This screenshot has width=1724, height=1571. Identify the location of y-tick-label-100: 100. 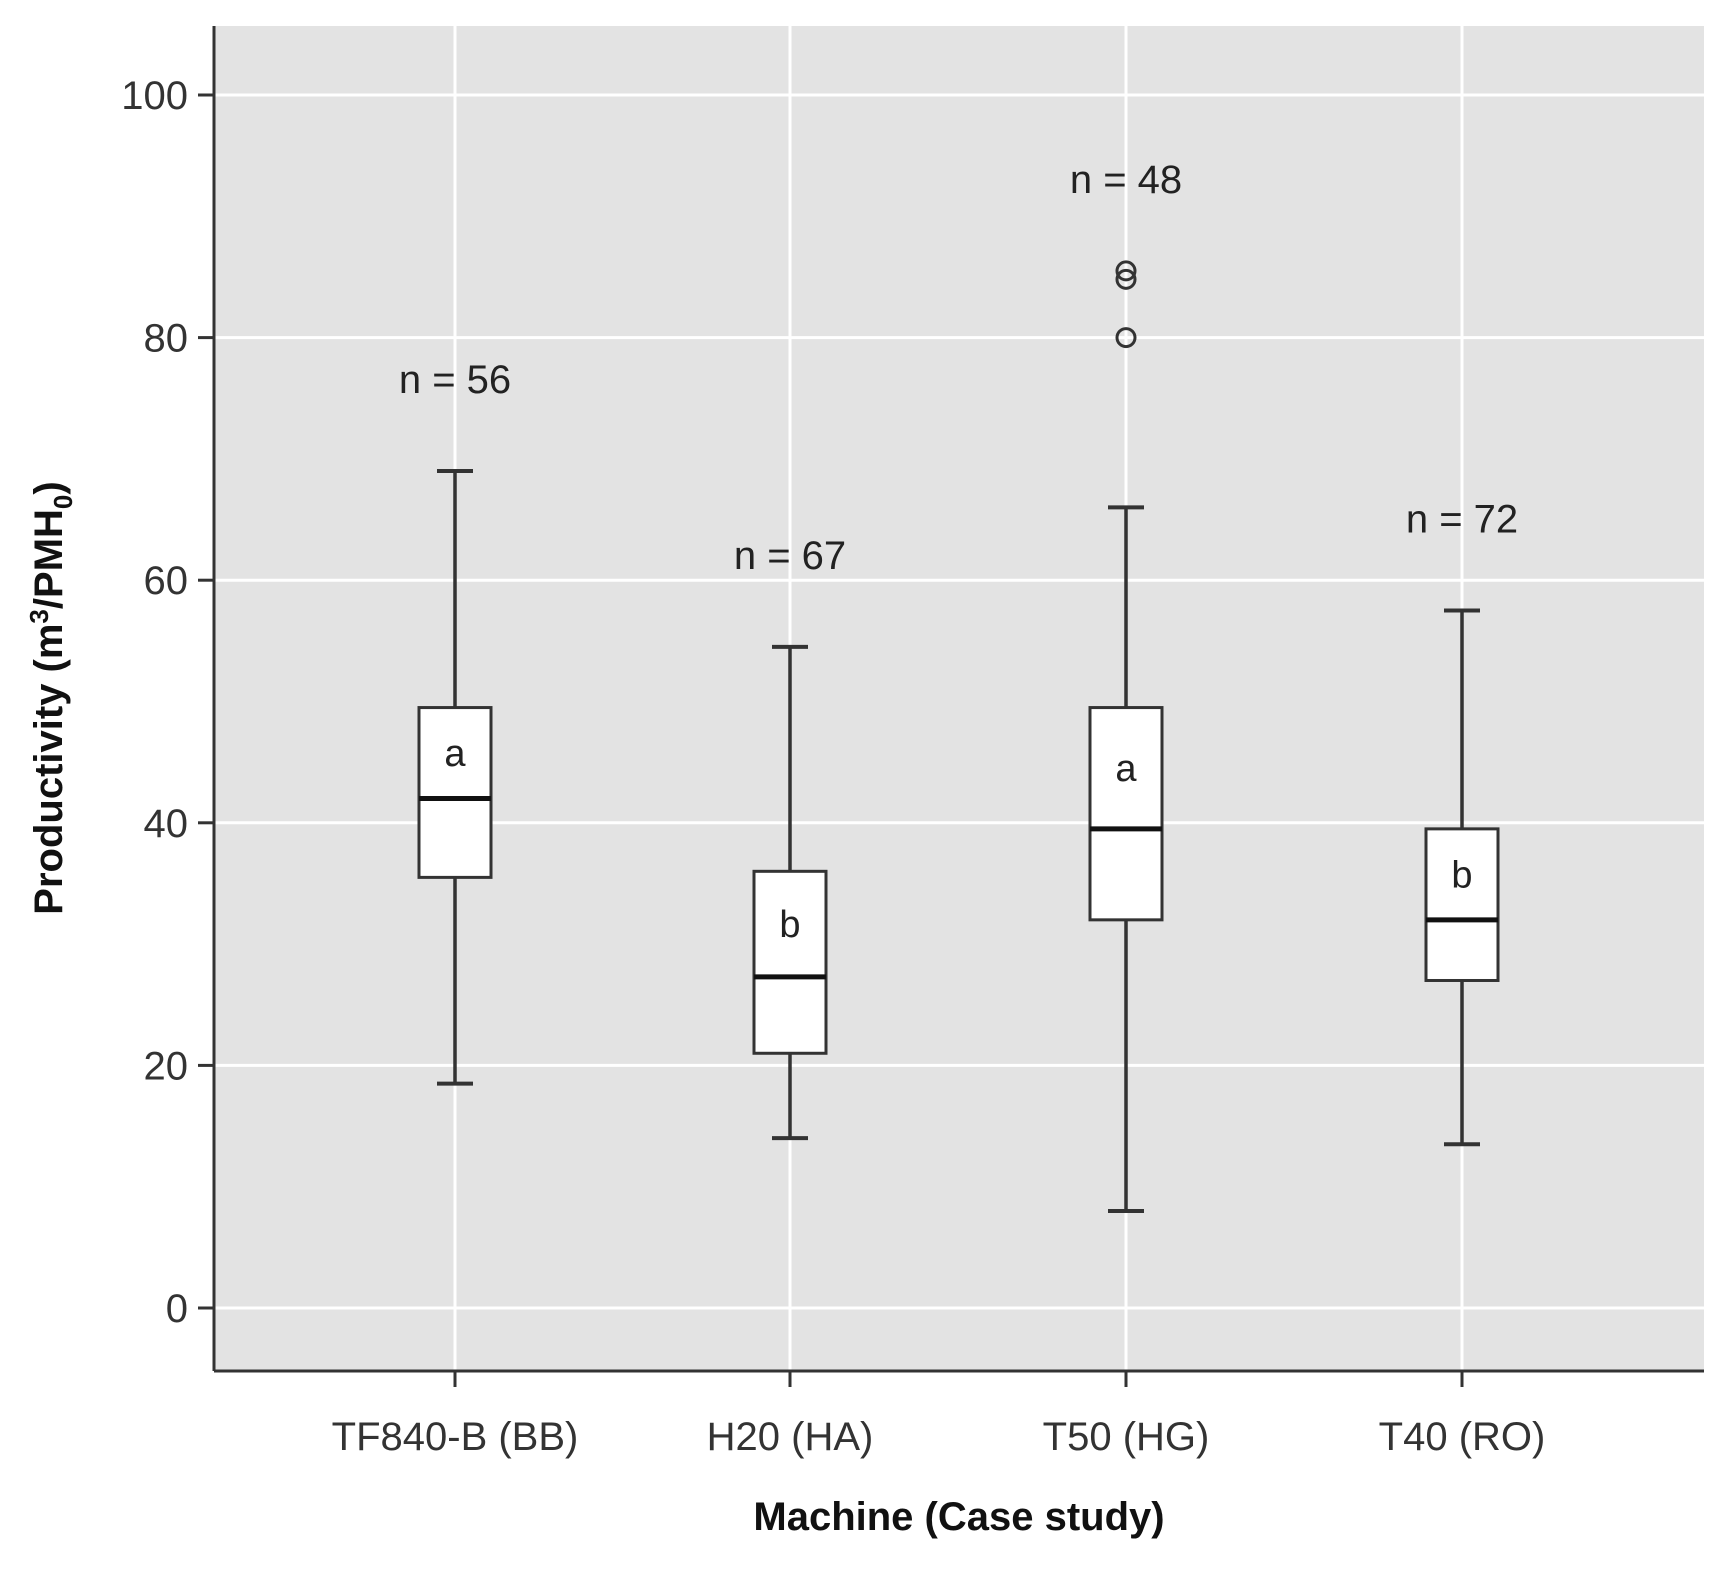
(154, 96).